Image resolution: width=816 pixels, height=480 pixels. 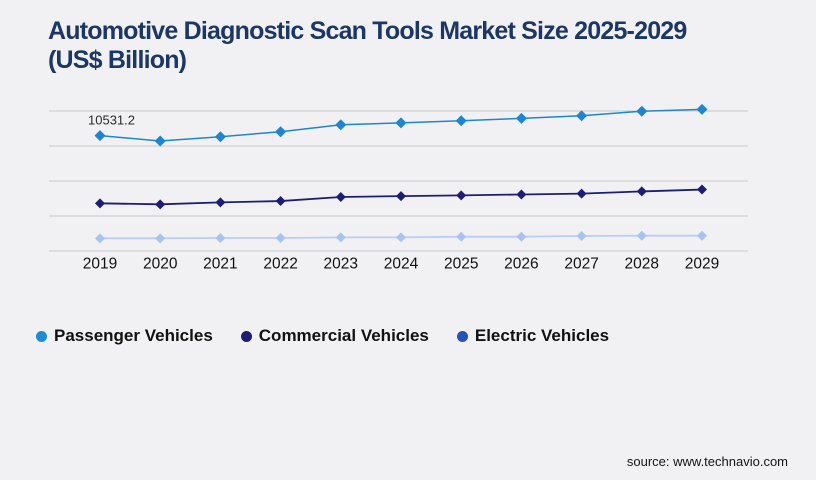 I want to click on marker-passenger-vehicles-2020, so click(x=160, y=141).